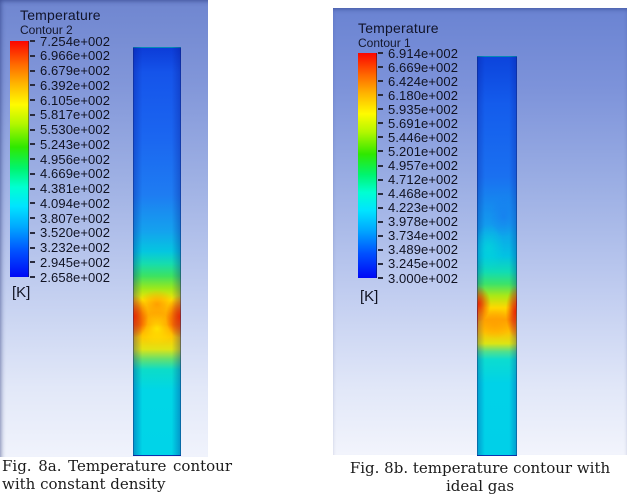 The image size is (627, 494). Describe the element at coordinates (423, 67) in the screenshot. I see `legend-level-value: 6.669e+002` at that location.